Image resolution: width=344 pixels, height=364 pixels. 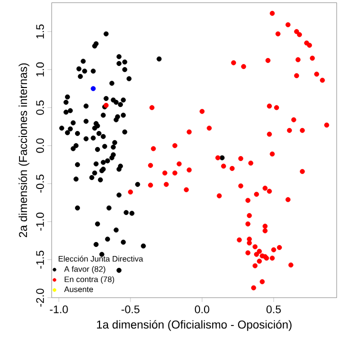 What do you see at coordinates (40, 31) in the screenshot?
I see `y-tick-label: 1.5` at bounding box center [40, 31].